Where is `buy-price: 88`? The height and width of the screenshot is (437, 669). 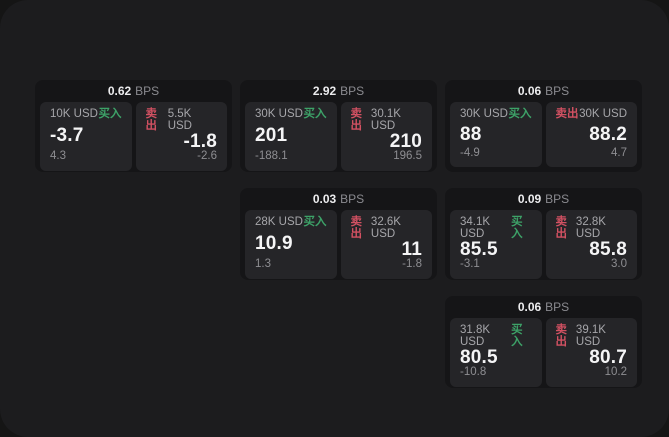 buy-price: 88 is located at coordinates (471, 134).